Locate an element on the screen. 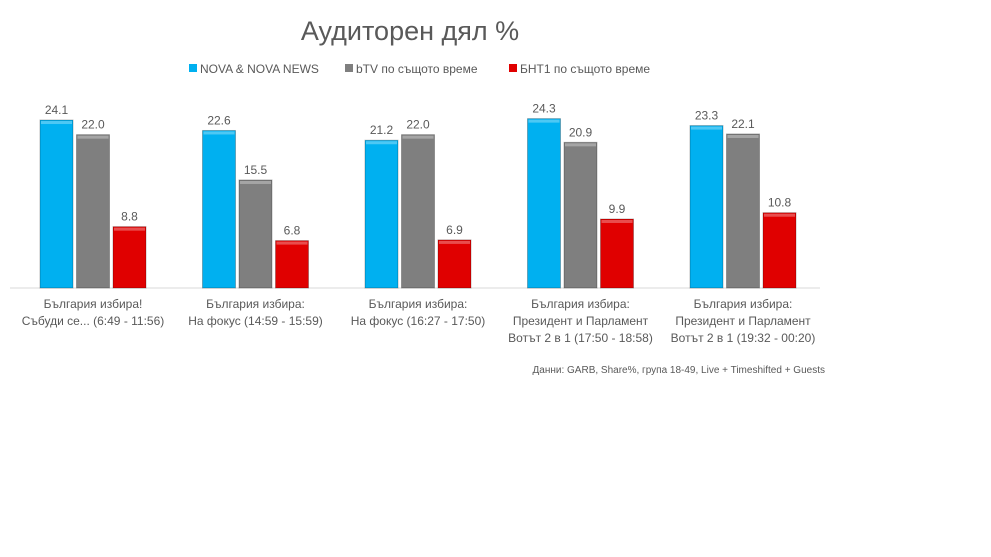  category-label: България избира! is located at coordinates (93, 304).